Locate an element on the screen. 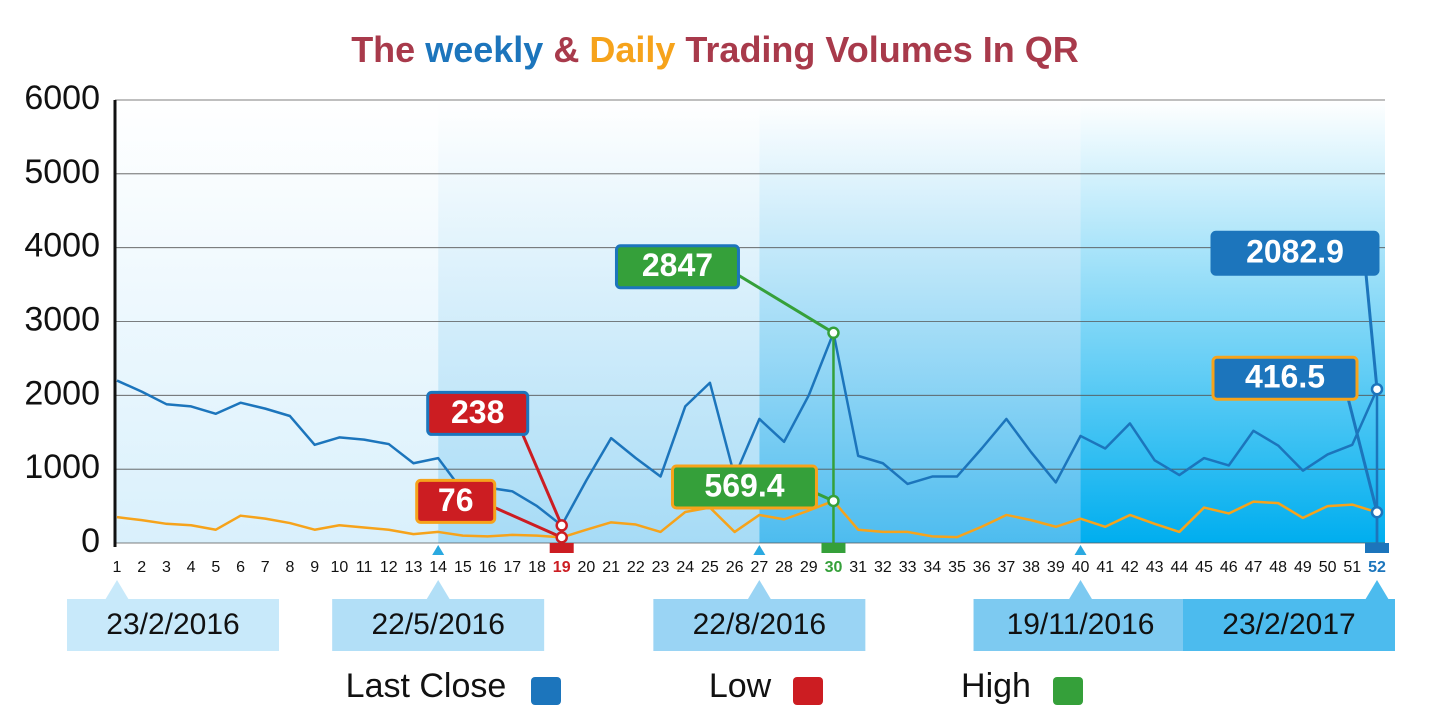  y-tick-label: 6000 is located at coordinates (62, 98).